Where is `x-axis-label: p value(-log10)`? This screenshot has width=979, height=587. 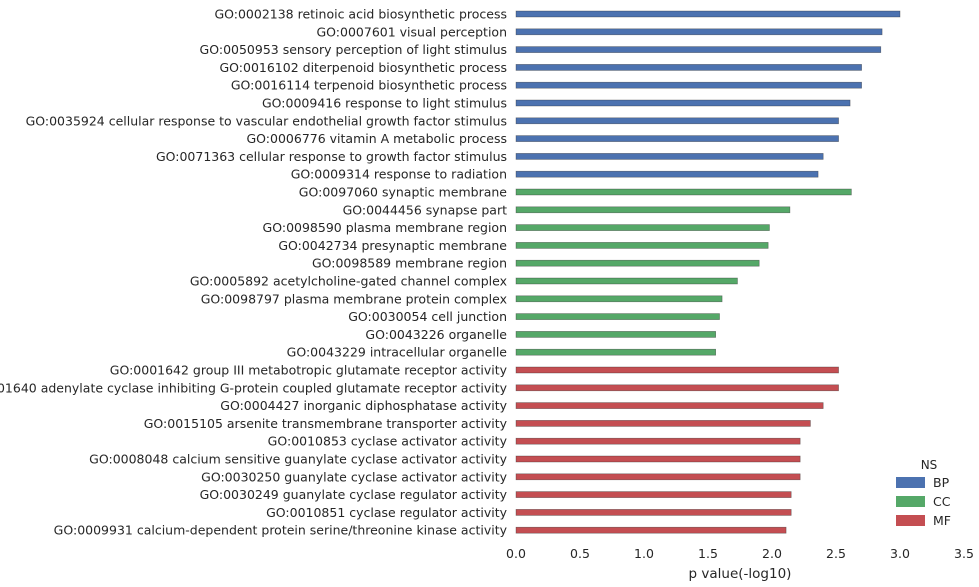
x-axis-label: p value(-log10) is located at coordinates (740, 574).